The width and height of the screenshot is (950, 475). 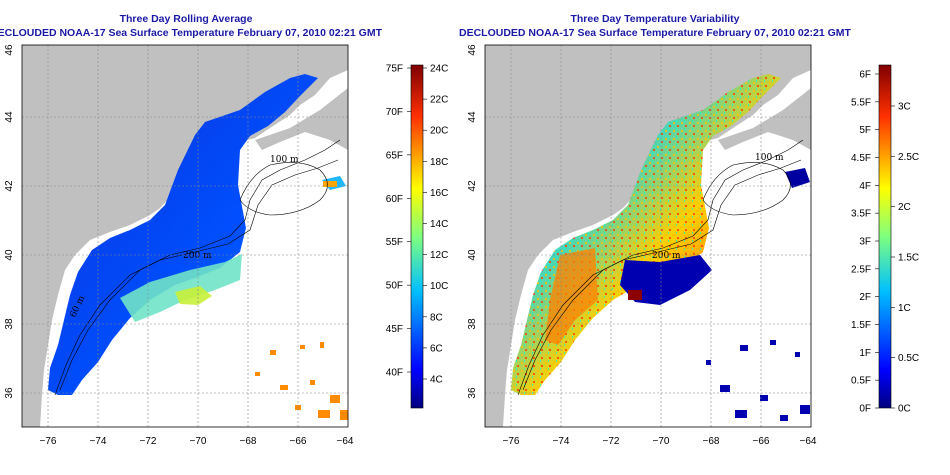 I want to click on colorbar-tick-label: 4.5F, so click(x=861, y=158).